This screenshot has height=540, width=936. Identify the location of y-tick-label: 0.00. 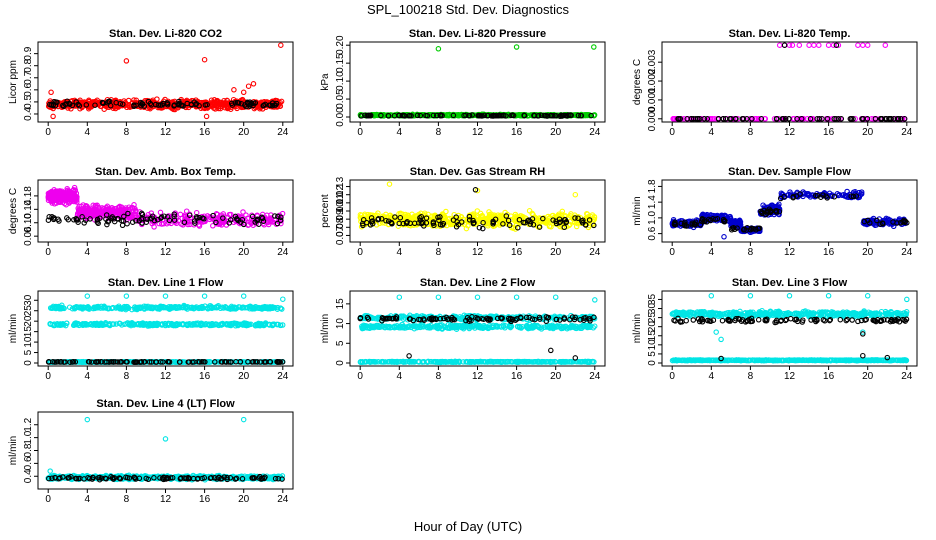
(340, 117).